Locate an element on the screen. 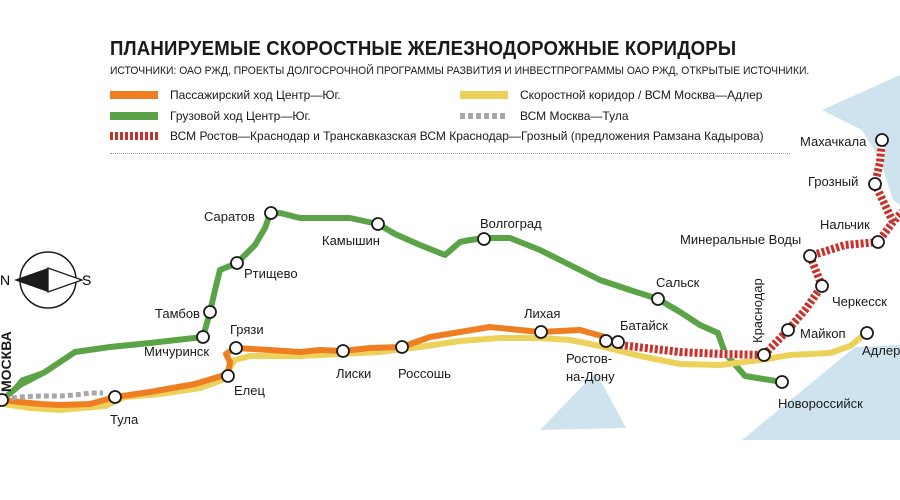  compass: N S is located at coordinates (45, 280).